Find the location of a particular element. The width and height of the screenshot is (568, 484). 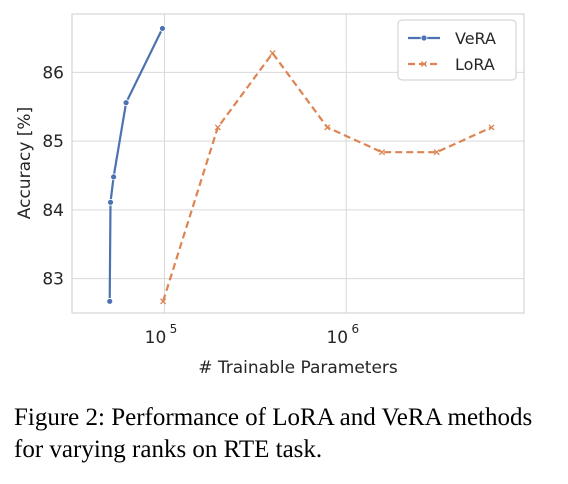

legend: VeRA LoRA is located at coordinates (457, 50).